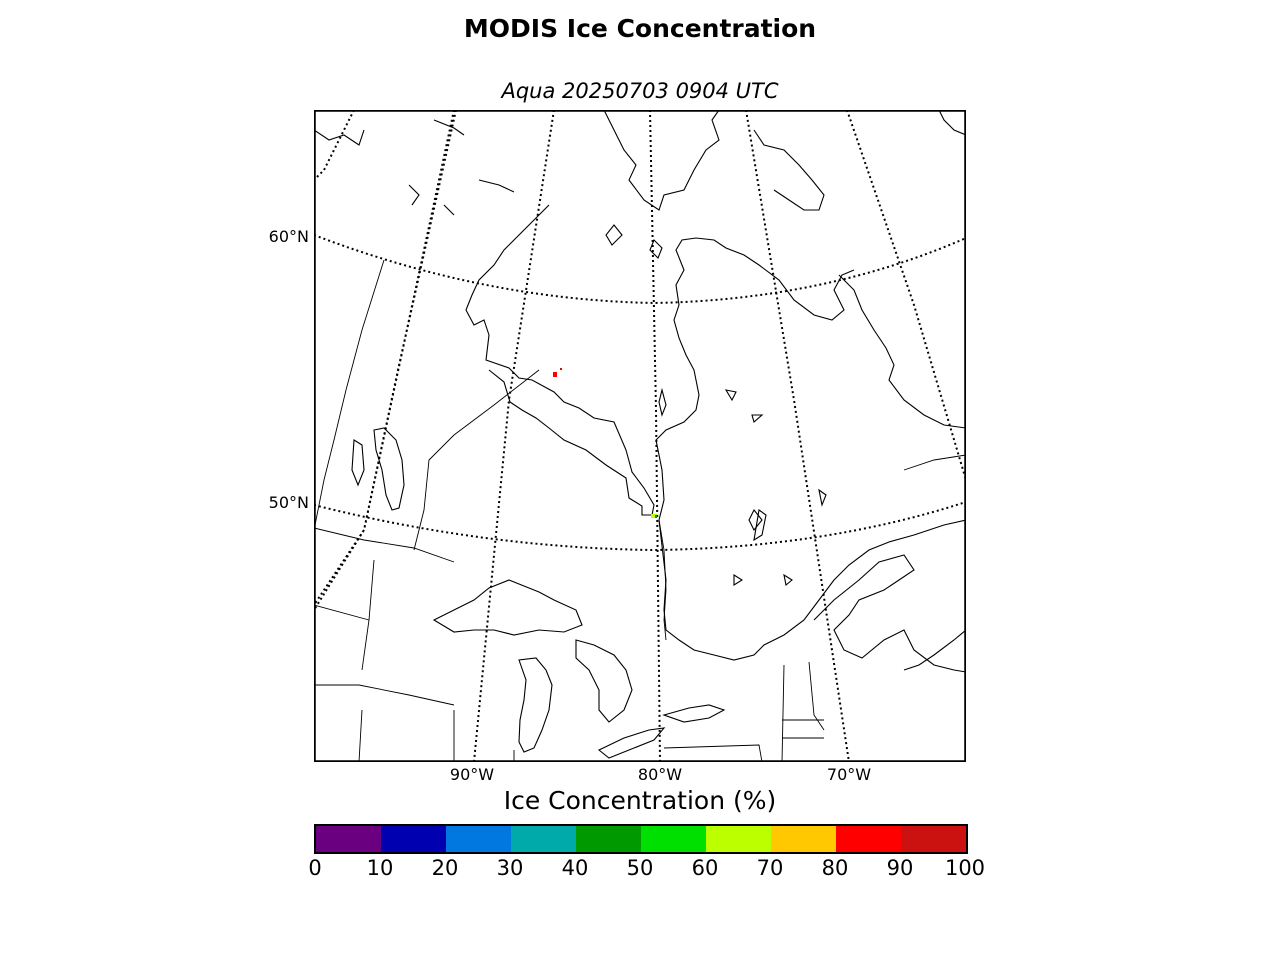 Image resolution: width=1280 pixels, height=960 pixels. Describe the element at coordinates (640, 28) in the screenshot. I see `figure-title: MODIS Ice Concentration` at that location.